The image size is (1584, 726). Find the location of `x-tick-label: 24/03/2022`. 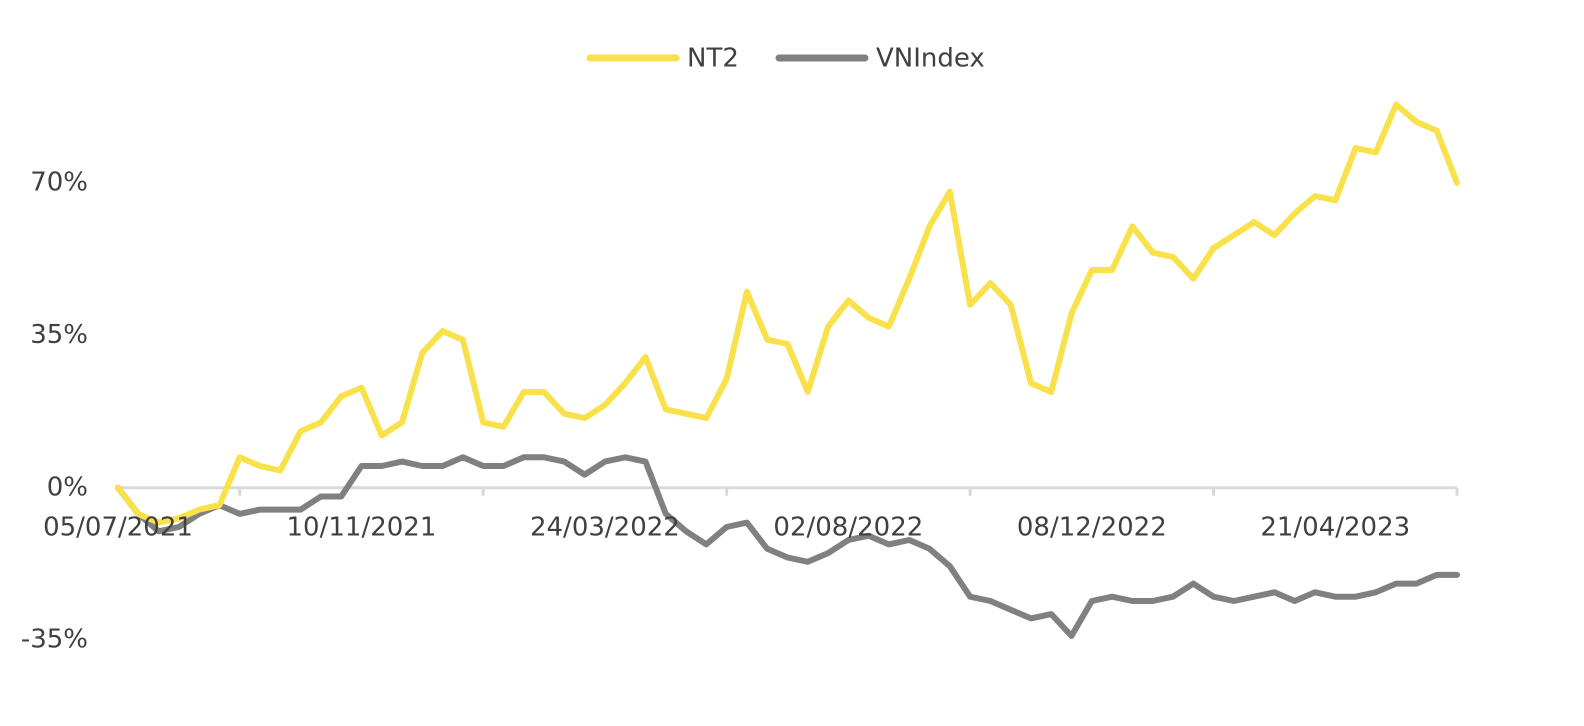

x-tick-label: 24/03/2022 is located at coordinates (605, 528).